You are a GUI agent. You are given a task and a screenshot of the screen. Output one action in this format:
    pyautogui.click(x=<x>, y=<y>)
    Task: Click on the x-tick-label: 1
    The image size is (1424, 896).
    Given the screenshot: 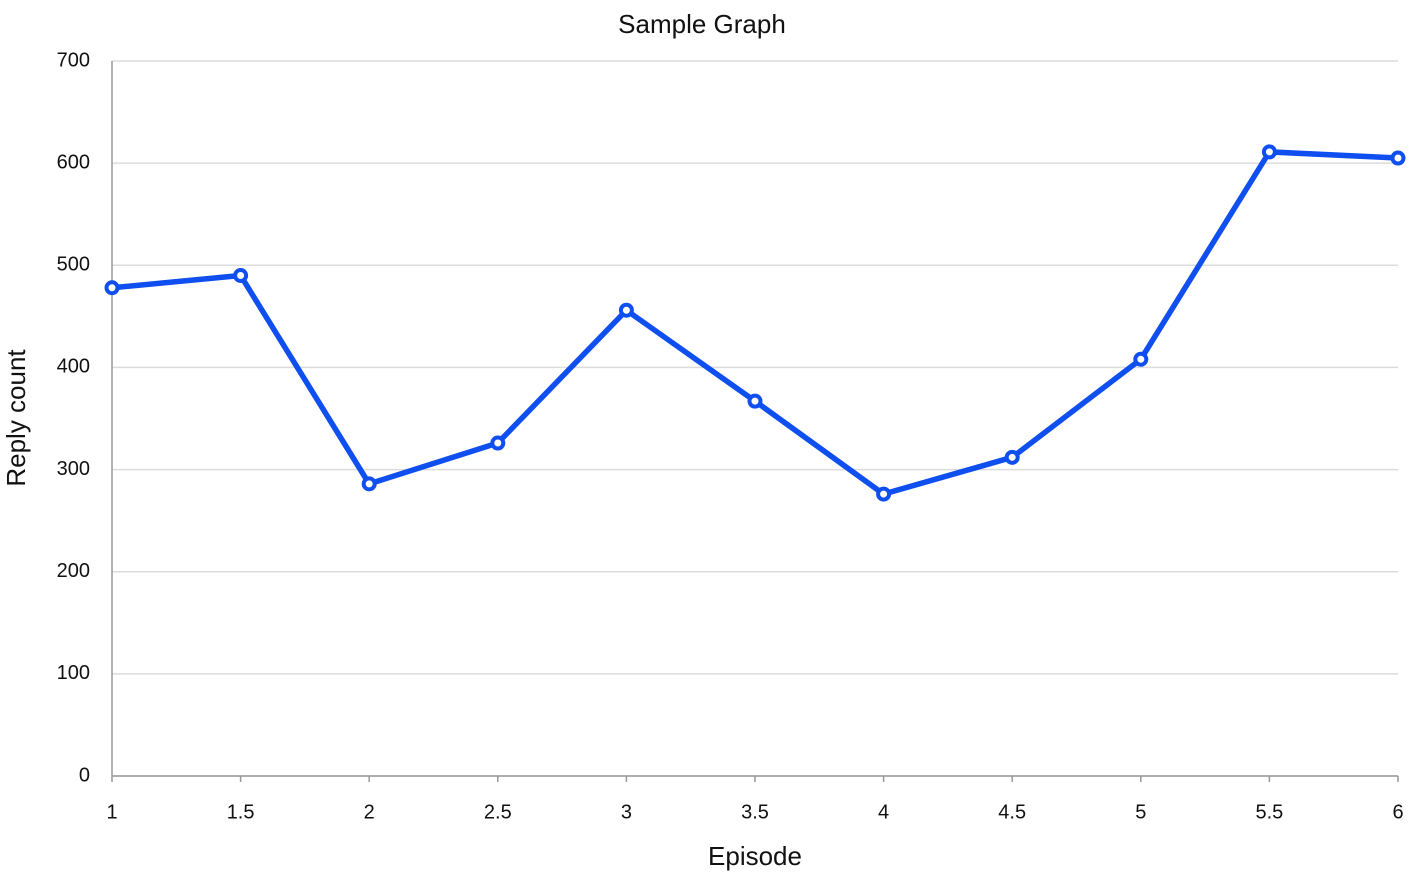 What is the action you would take?
    pyautogui.click(x=111, y=812)
    